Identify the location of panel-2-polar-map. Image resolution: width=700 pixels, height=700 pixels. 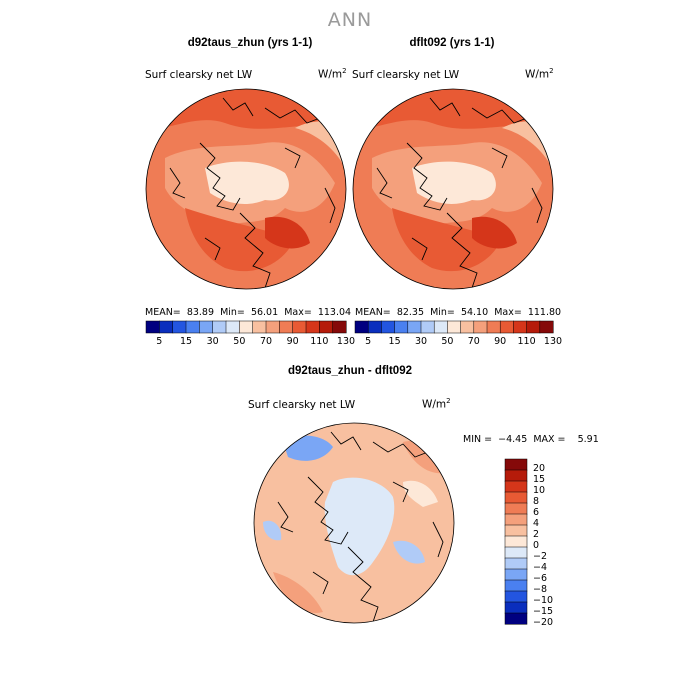
(453, 189).